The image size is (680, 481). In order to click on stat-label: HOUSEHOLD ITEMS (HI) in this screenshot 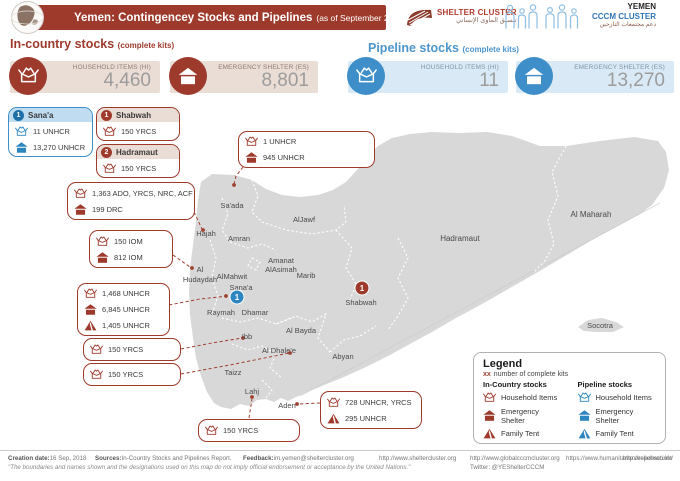, I will do `click(459, 67)`.